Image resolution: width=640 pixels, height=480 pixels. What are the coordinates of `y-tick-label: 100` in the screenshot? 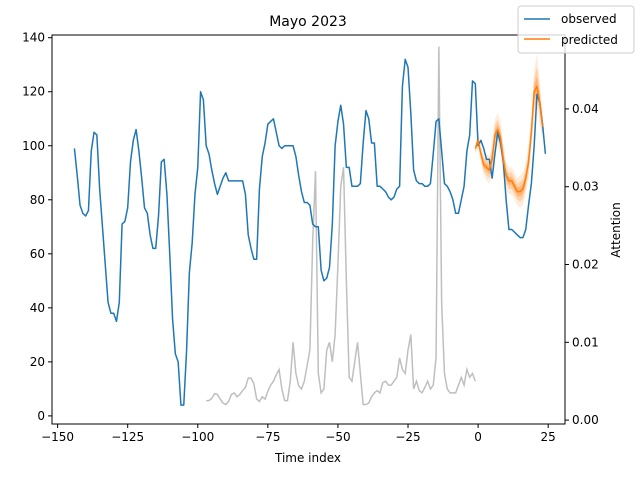 It's located at (33, 146).